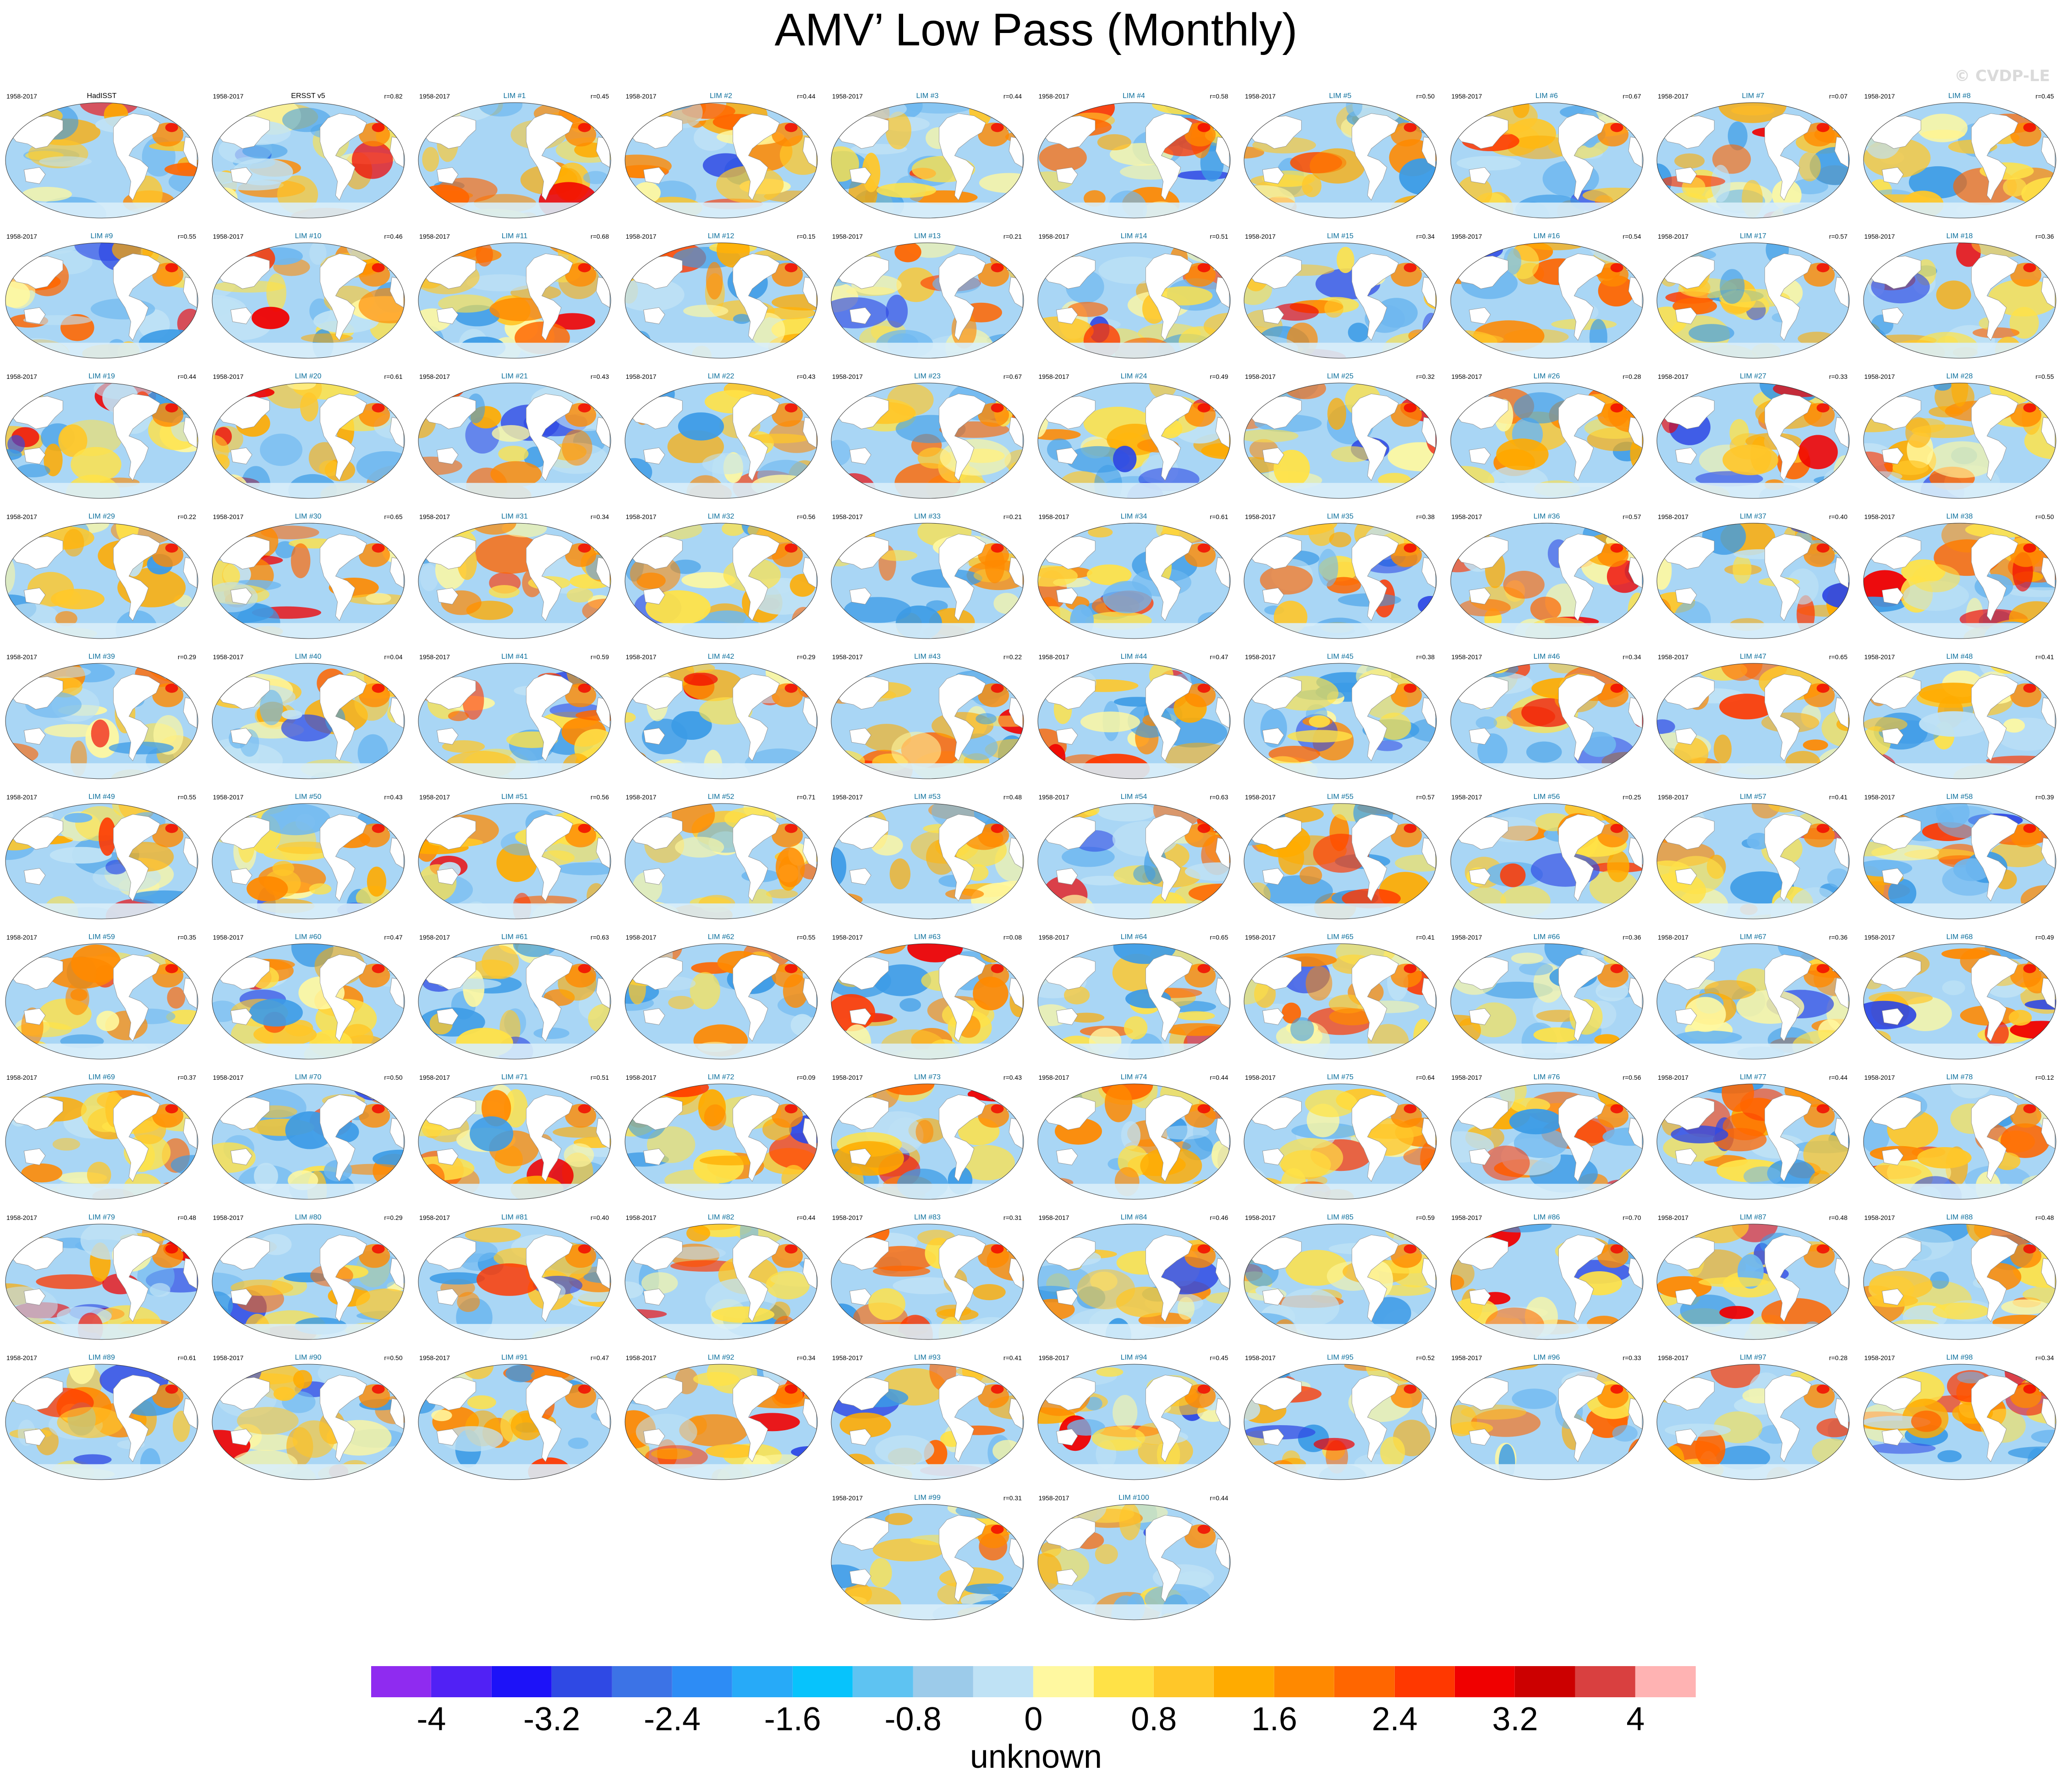  I want to click on map-panel: 1958-2017 LIM #24 r=0.49, so click(1134, 443).